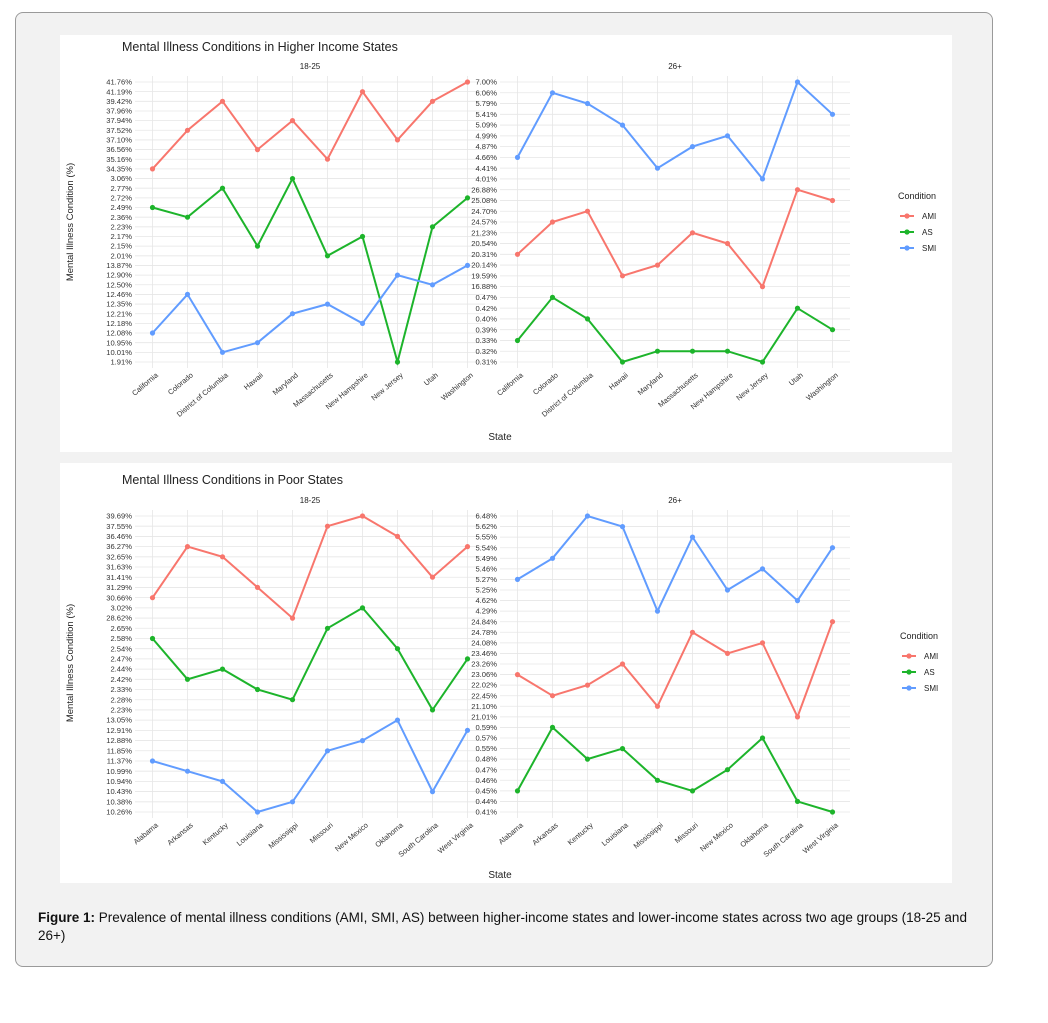 The height and width of the screenshot is (1023, 1048). I want to click on y-tick-label: 0.40%, so click(486, 319).